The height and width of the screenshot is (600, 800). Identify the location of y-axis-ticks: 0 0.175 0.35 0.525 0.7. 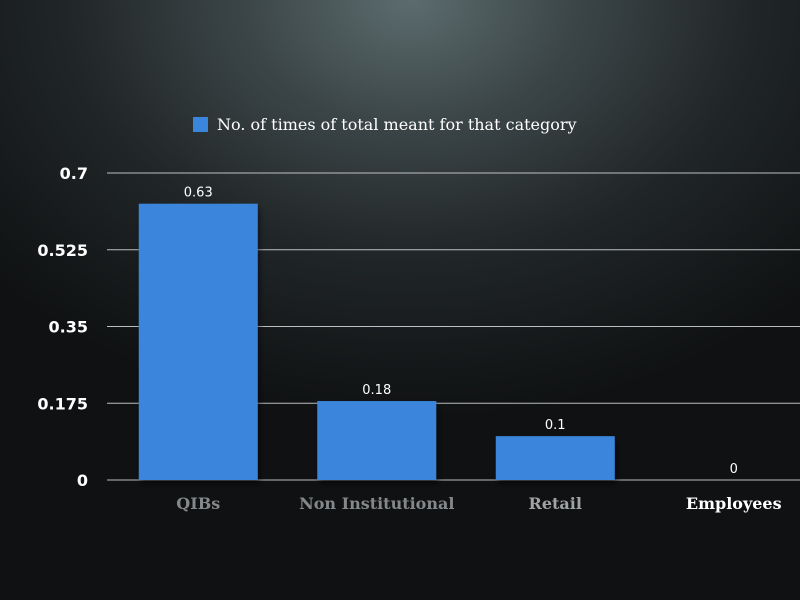
(62, 327).